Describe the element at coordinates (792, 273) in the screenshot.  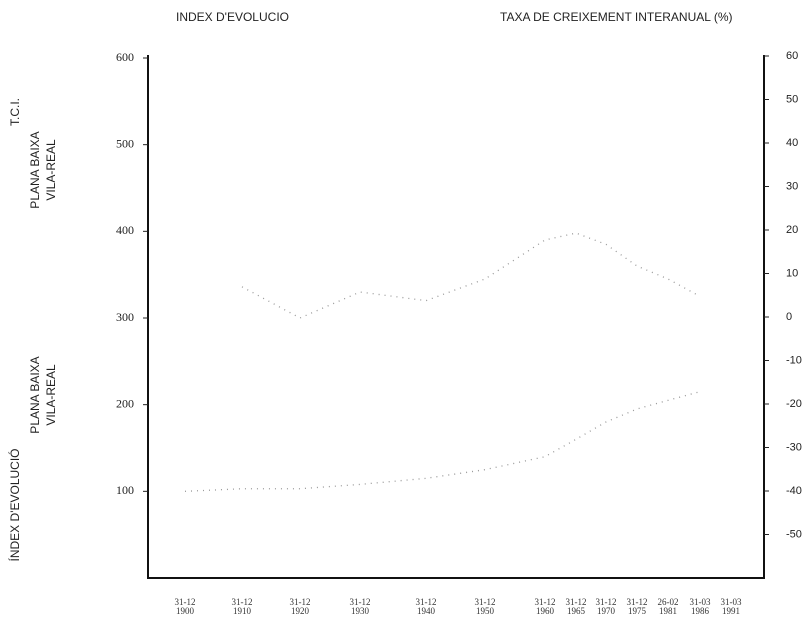
I see `y2-tick-label: 10` at that location.